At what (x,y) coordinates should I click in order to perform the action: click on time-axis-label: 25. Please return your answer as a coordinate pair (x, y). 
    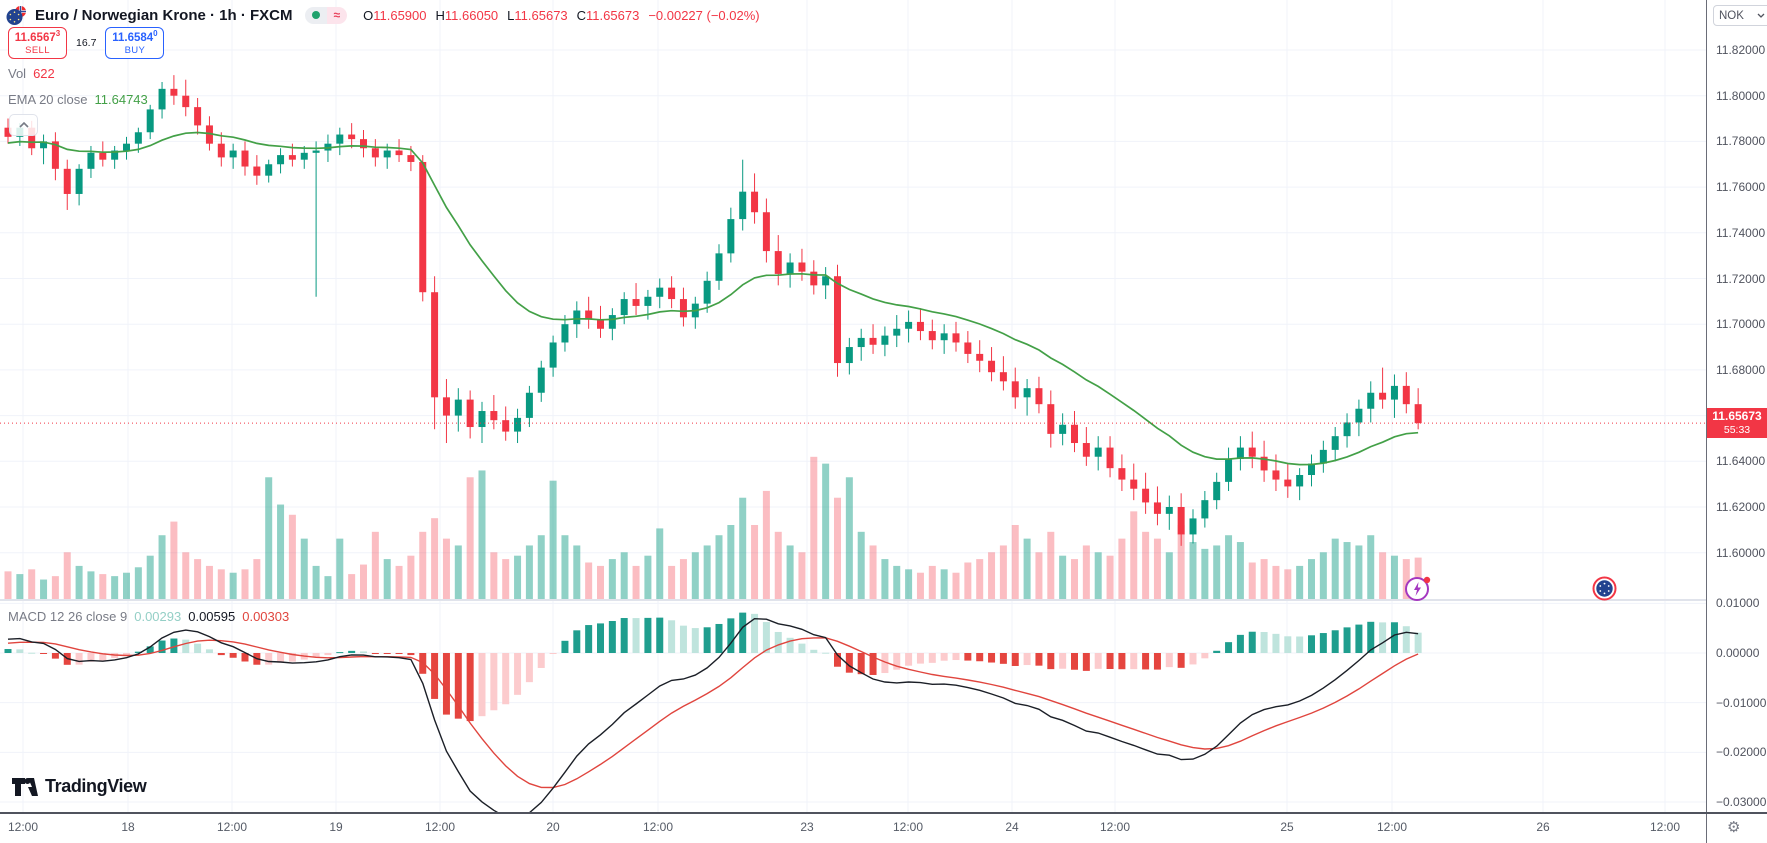
    Looking at the image, I should click on (1287, 827).